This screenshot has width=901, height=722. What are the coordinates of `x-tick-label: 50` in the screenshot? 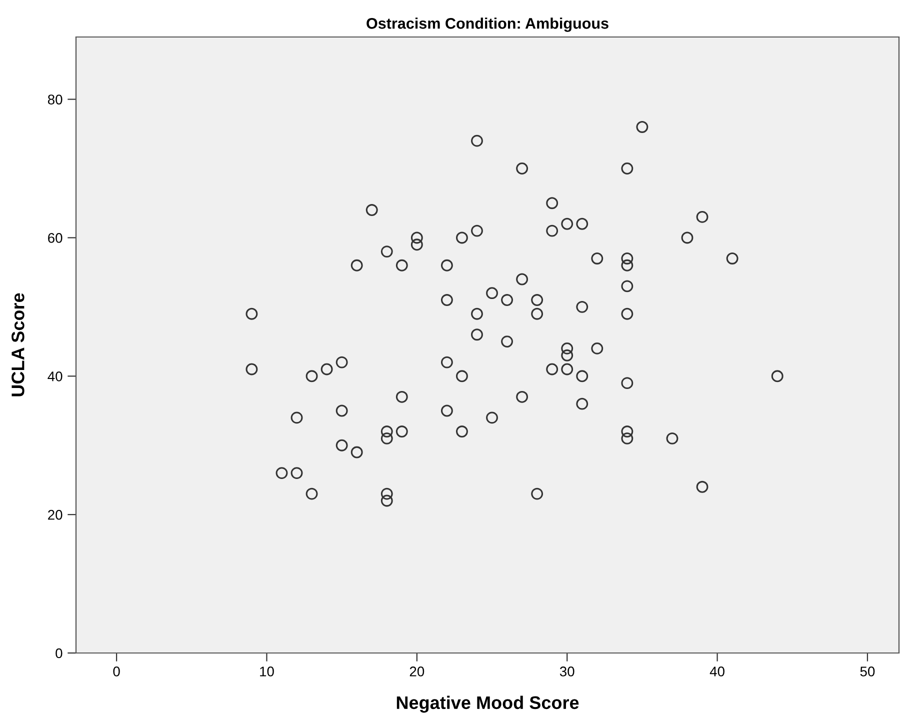 It's located at (867, 671).